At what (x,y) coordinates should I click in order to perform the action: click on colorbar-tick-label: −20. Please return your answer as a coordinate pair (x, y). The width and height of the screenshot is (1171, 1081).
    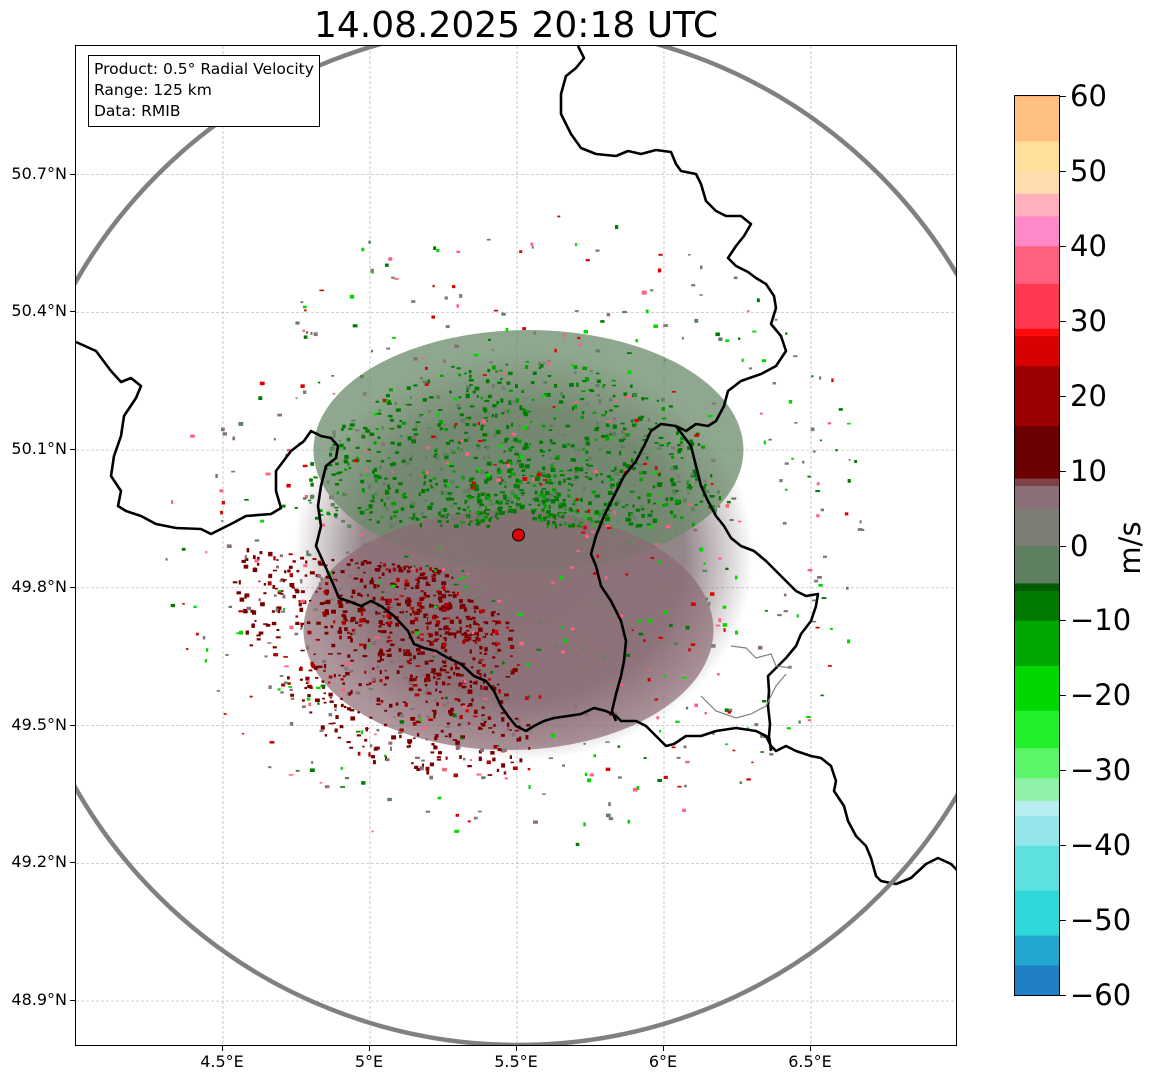
    Looking at the image, I should click on (1101, 695).